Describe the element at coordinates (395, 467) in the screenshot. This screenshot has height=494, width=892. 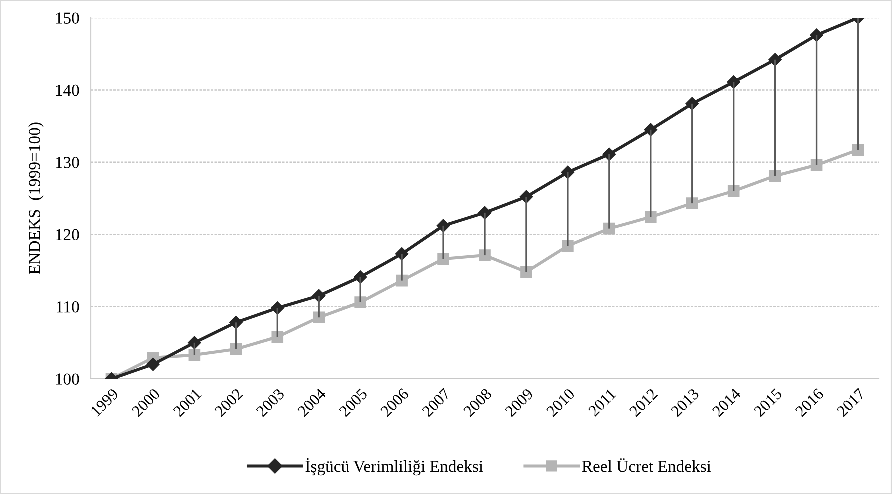
I see `legend-label: İşgücü Verimliliği Endeksi` at that location.